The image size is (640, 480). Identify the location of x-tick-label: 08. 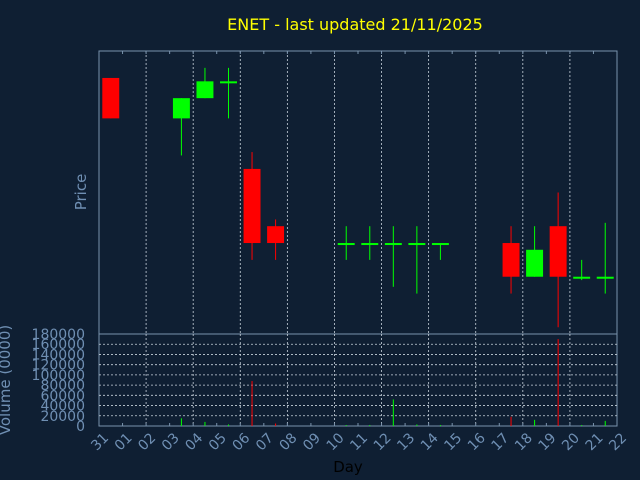
(289, 442).